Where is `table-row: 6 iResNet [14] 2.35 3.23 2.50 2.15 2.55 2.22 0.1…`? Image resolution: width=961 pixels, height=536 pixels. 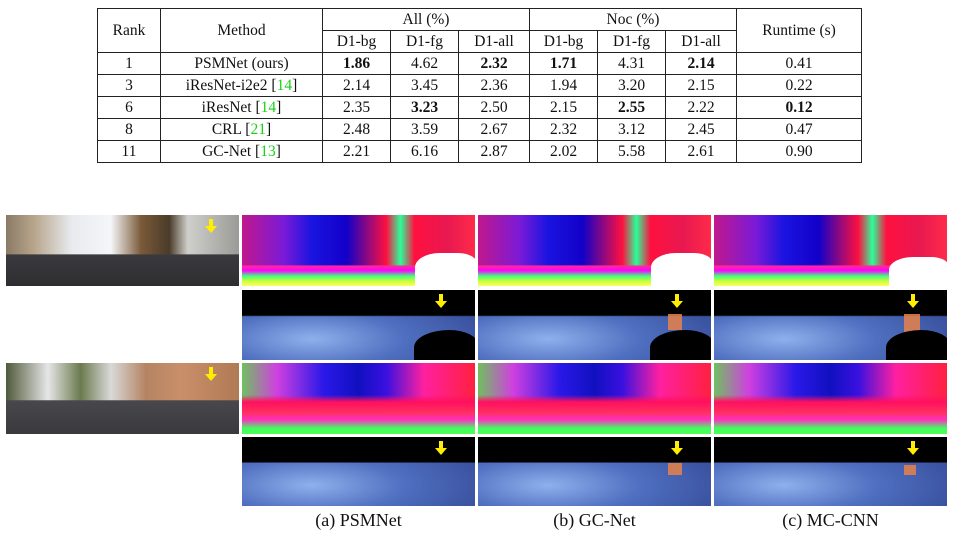
table-row: 6 iResNet [14] 2.35 3.23 2.50 2.15 2.55 2.22 0.1… is located at coordinates (479, 107).